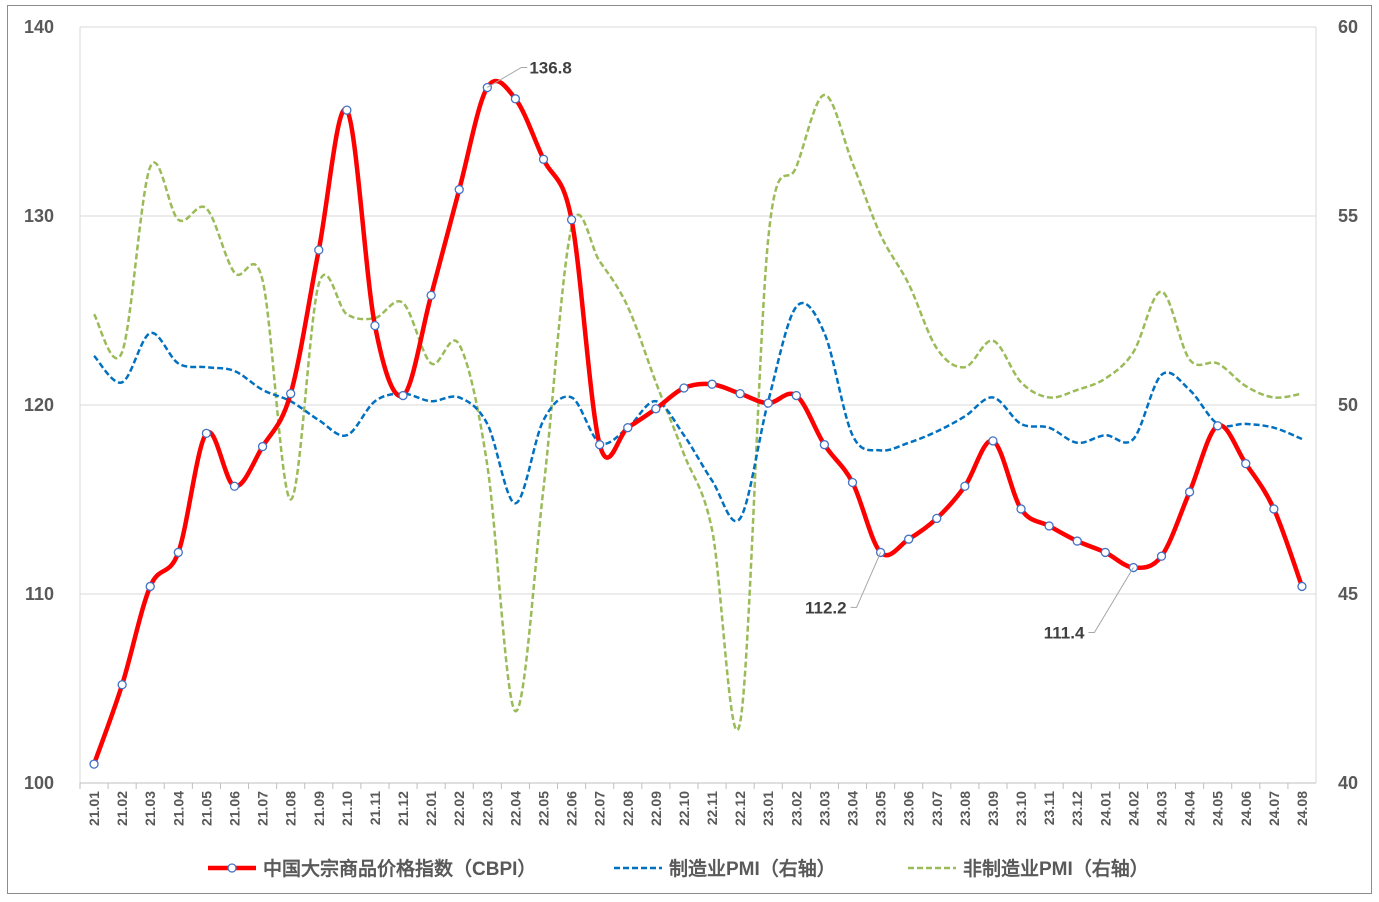 The image size is (1379, 902). Describe the element at coordinates (431, 808) in the screenshot. I see `x-axis-tick-label: 22.01` at that location.